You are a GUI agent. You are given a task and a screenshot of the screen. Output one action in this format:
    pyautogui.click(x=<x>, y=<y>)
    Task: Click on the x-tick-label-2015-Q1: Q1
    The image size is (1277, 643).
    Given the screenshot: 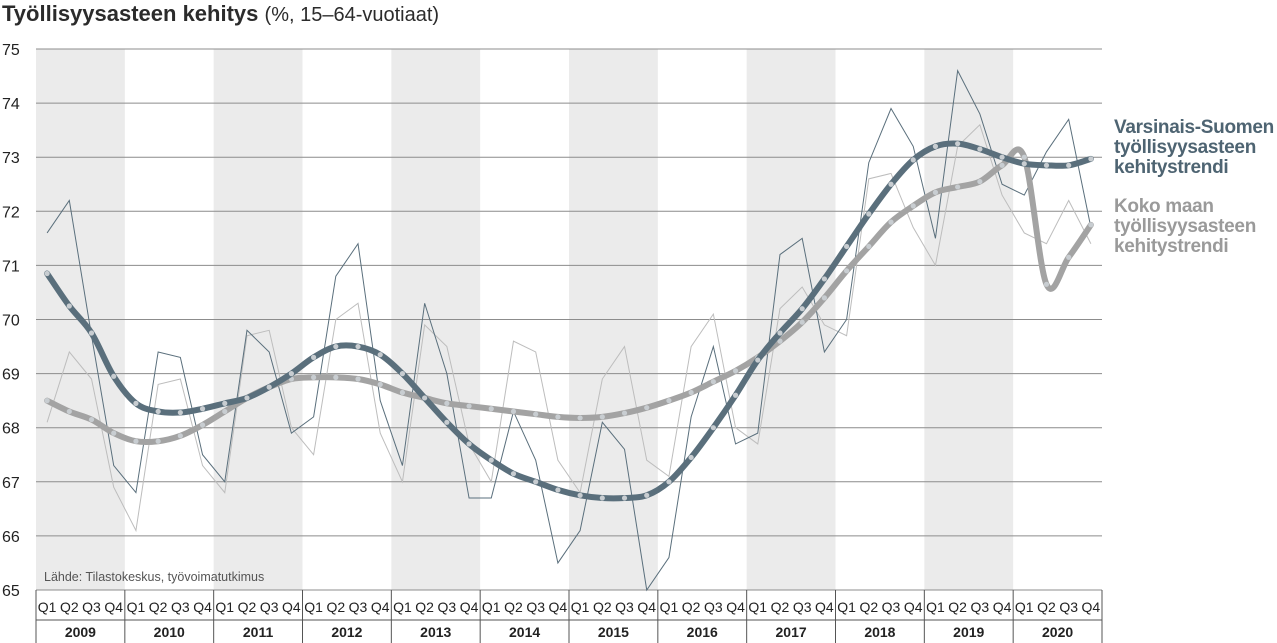 What is the action you would take?
    pyautogui.click(x=580, y=607)
    